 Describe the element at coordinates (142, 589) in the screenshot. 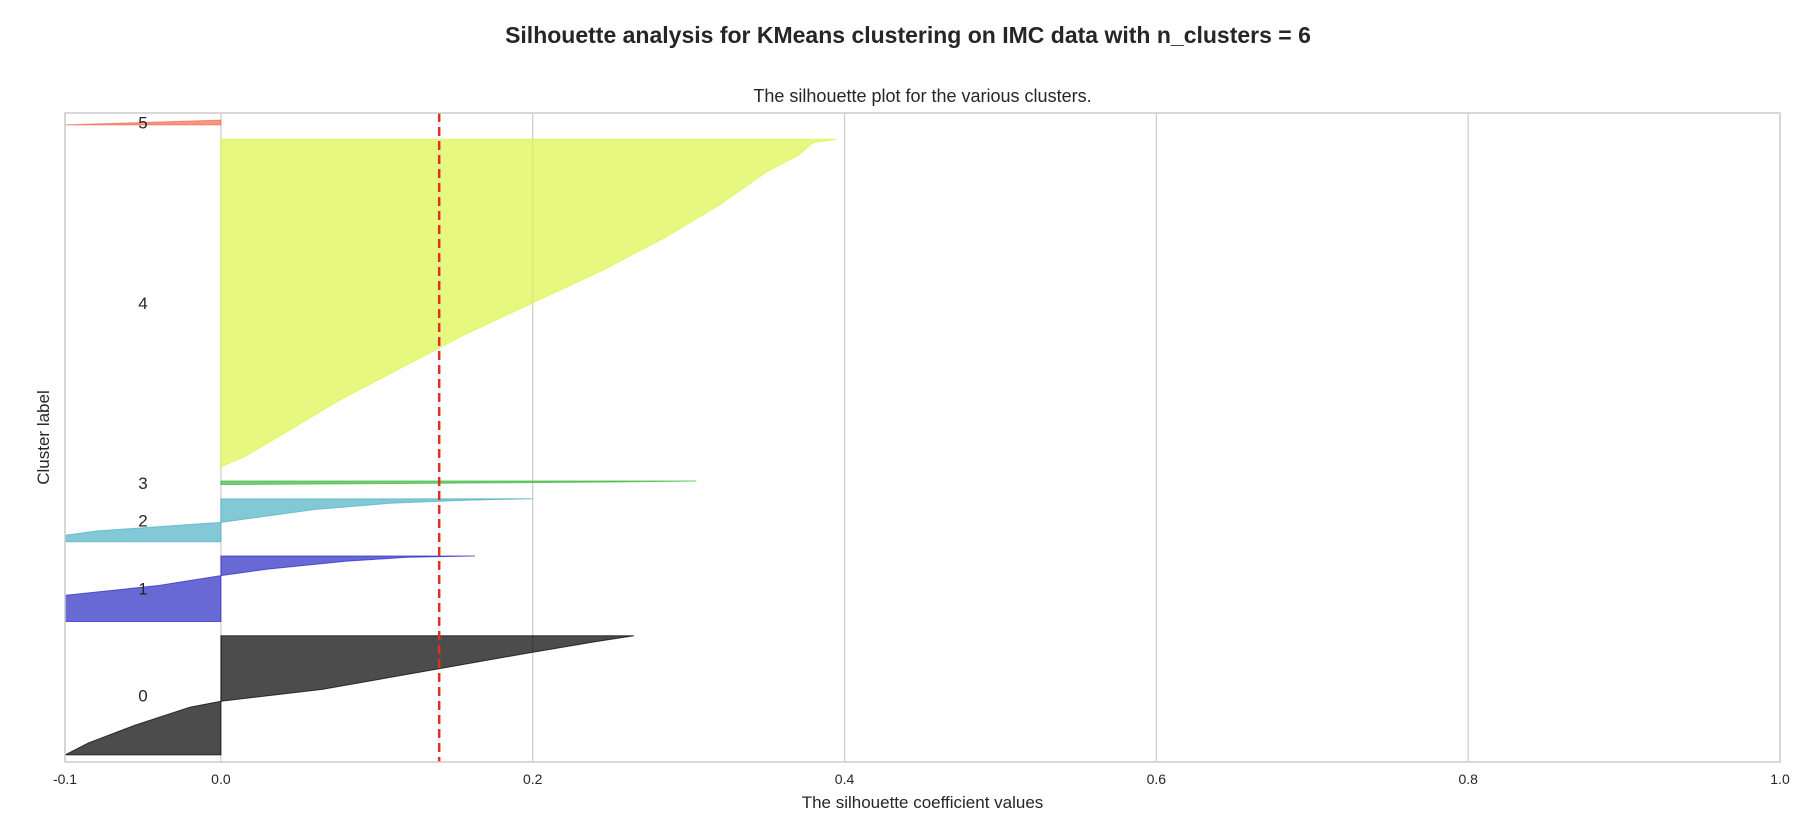

I see `cluster-label-1: 1` at that location.